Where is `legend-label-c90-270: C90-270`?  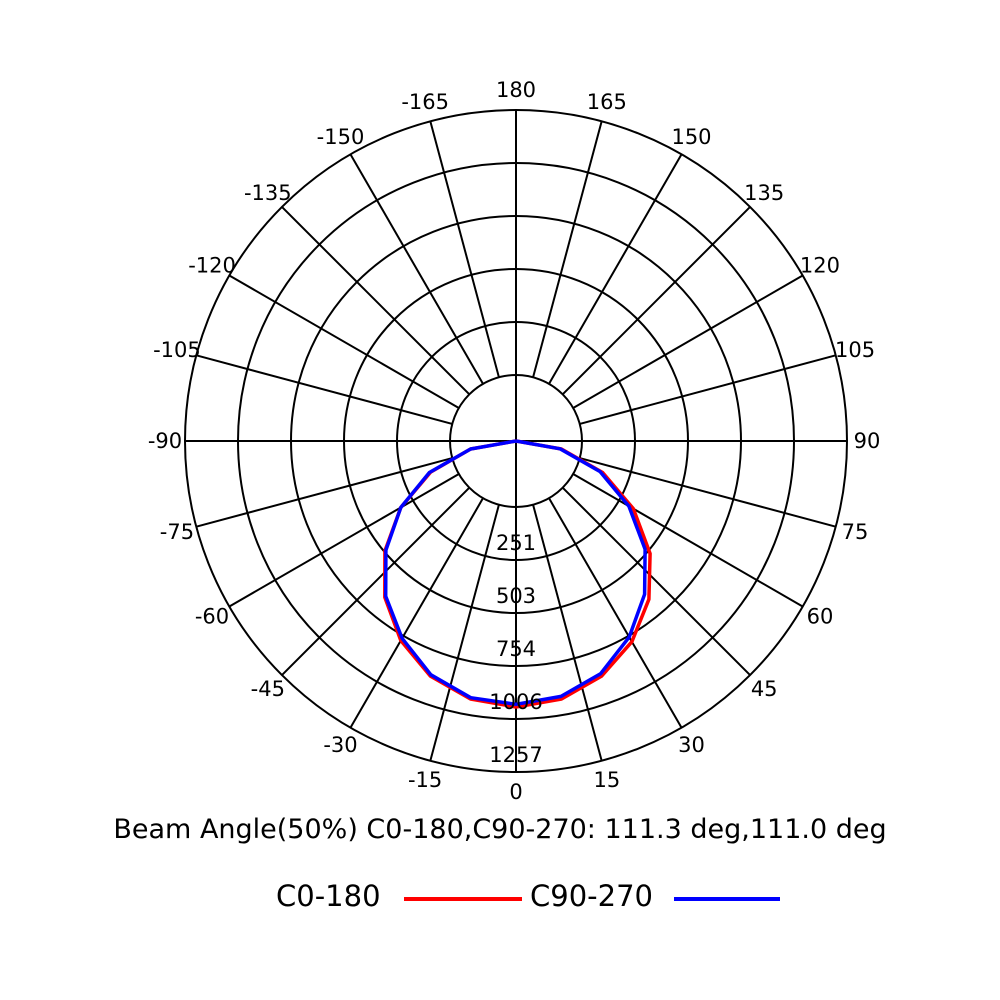
legend-label-c90-270: C90-270 is located at coordinates (591, 896).